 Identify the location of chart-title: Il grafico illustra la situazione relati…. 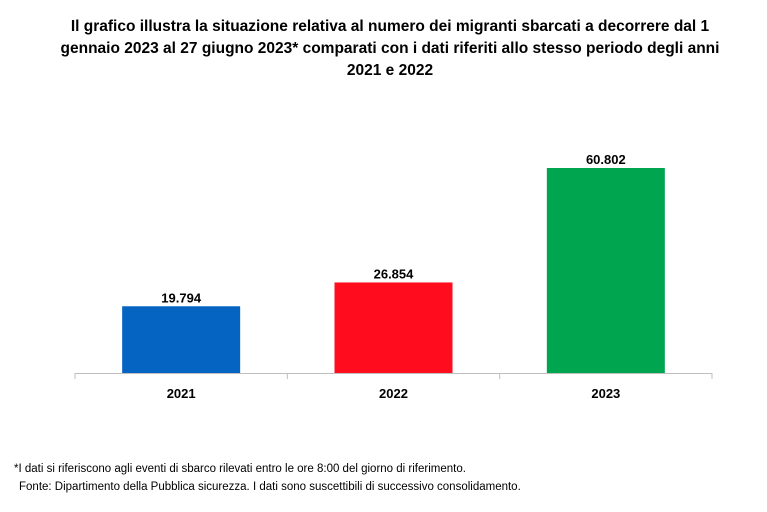
(390, 48).